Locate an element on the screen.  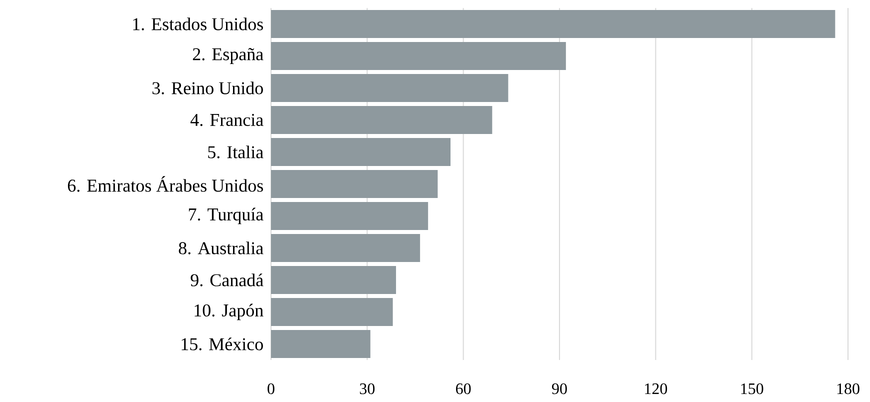
x-tick-label: 90 is located at coordinates (559, 388).